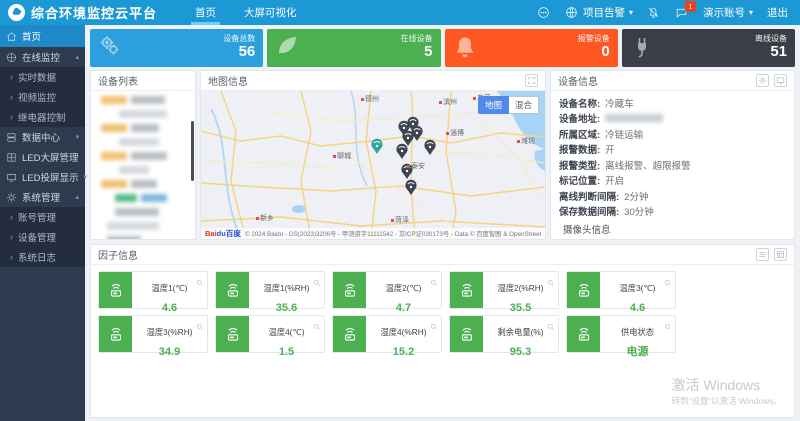  I want to click on logout-button: 退出, so click(777, 13).